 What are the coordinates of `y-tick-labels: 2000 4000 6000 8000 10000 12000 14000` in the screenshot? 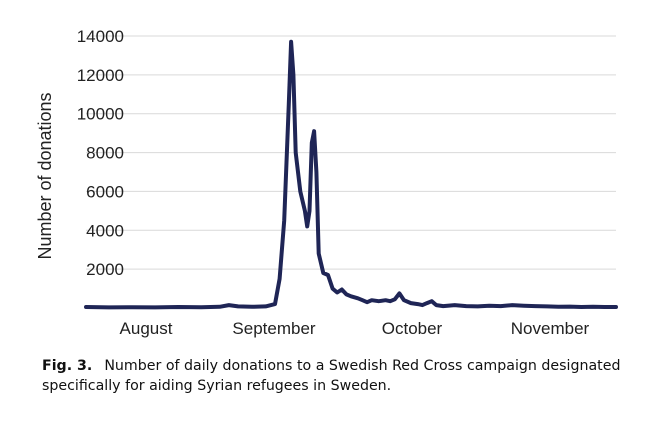 It's located at (100, 153).